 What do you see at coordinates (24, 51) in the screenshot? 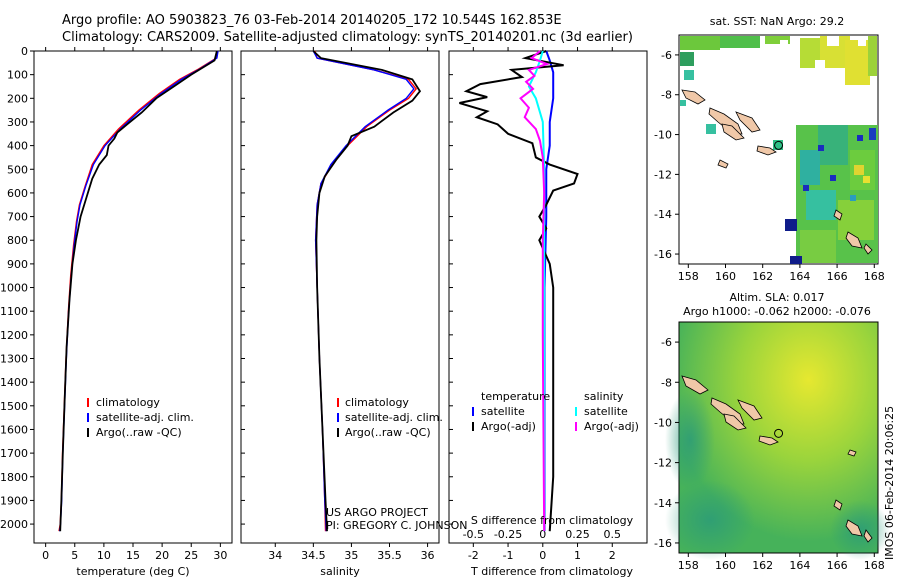
I see `y-tick-label: 0` at bounding box center [24, 51].